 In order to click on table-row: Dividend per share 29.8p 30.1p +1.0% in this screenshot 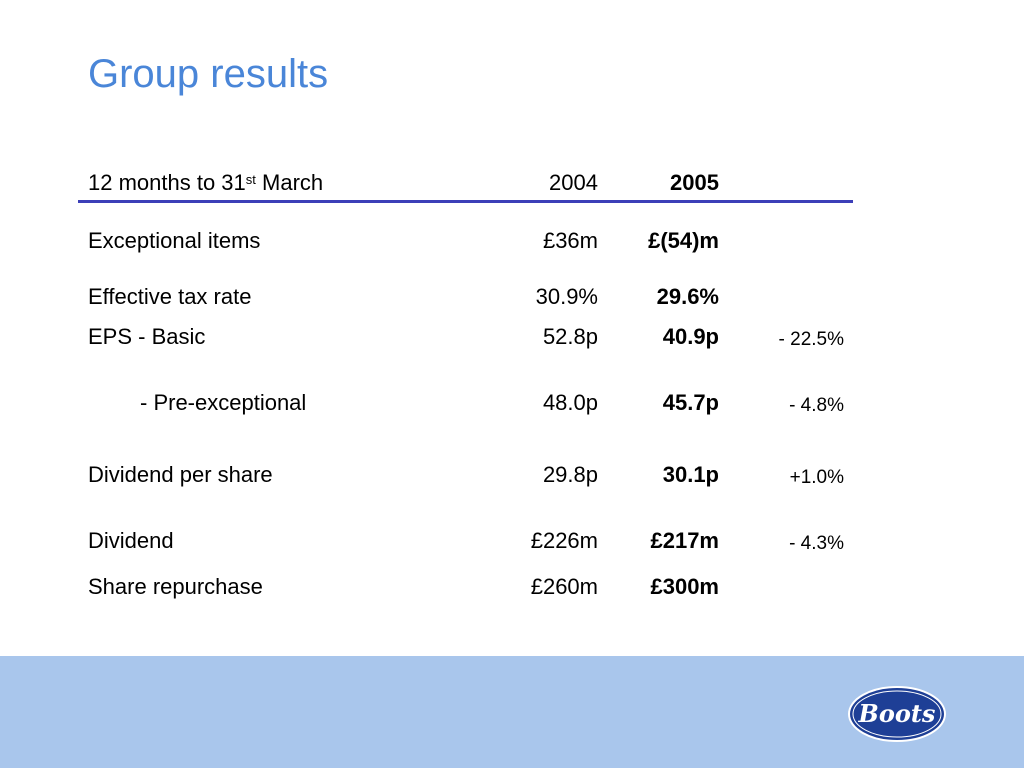, I will do `click(512, 475)`.